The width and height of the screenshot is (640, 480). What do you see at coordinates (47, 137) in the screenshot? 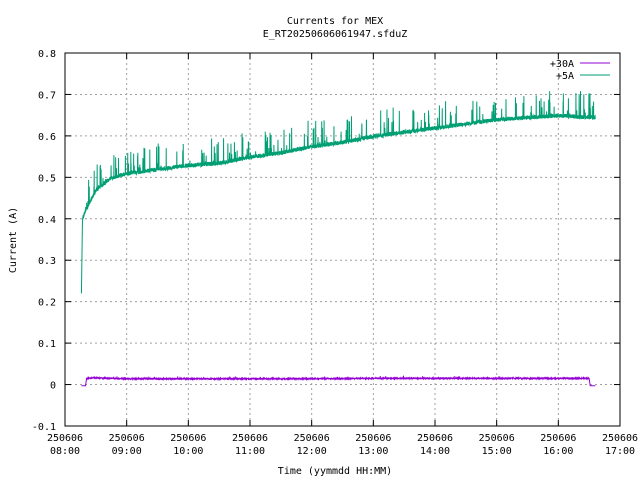
I see `y-tick-label: 0.6` at bounding box center [47, 137].